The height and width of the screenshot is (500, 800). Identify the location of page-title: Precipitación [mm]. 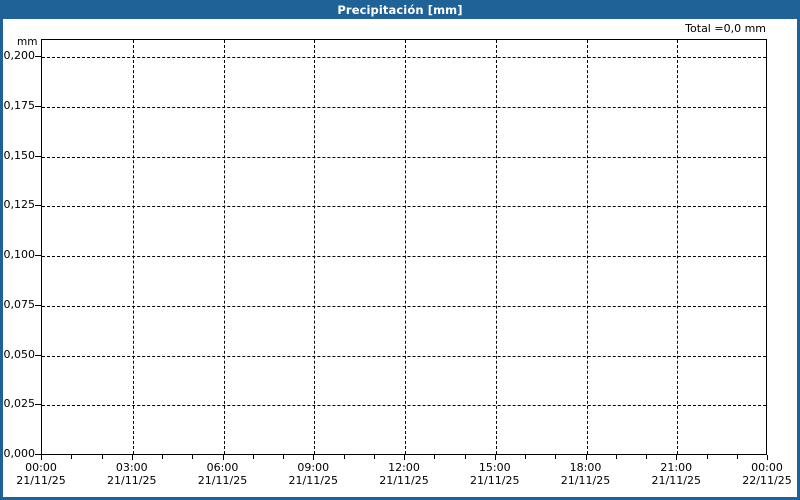
(400, 9).